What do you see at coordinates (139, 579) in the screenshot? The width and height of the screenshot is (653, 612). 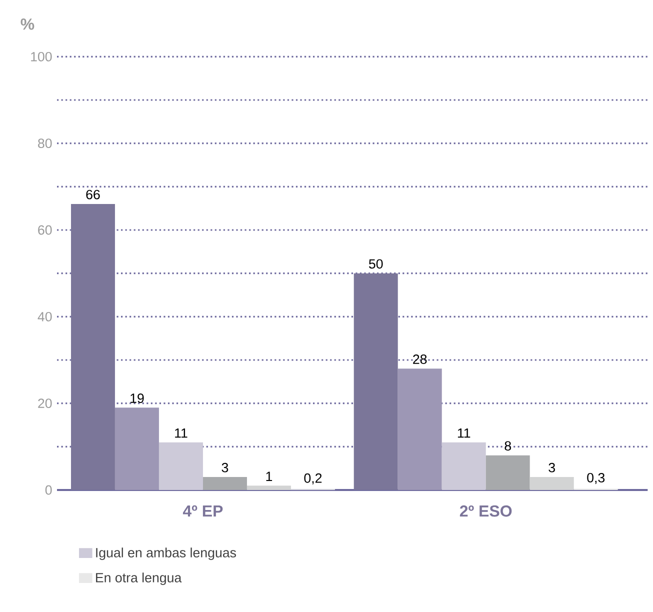 I see `legend-label: En otra lengua` at bounding box center [139, 579].